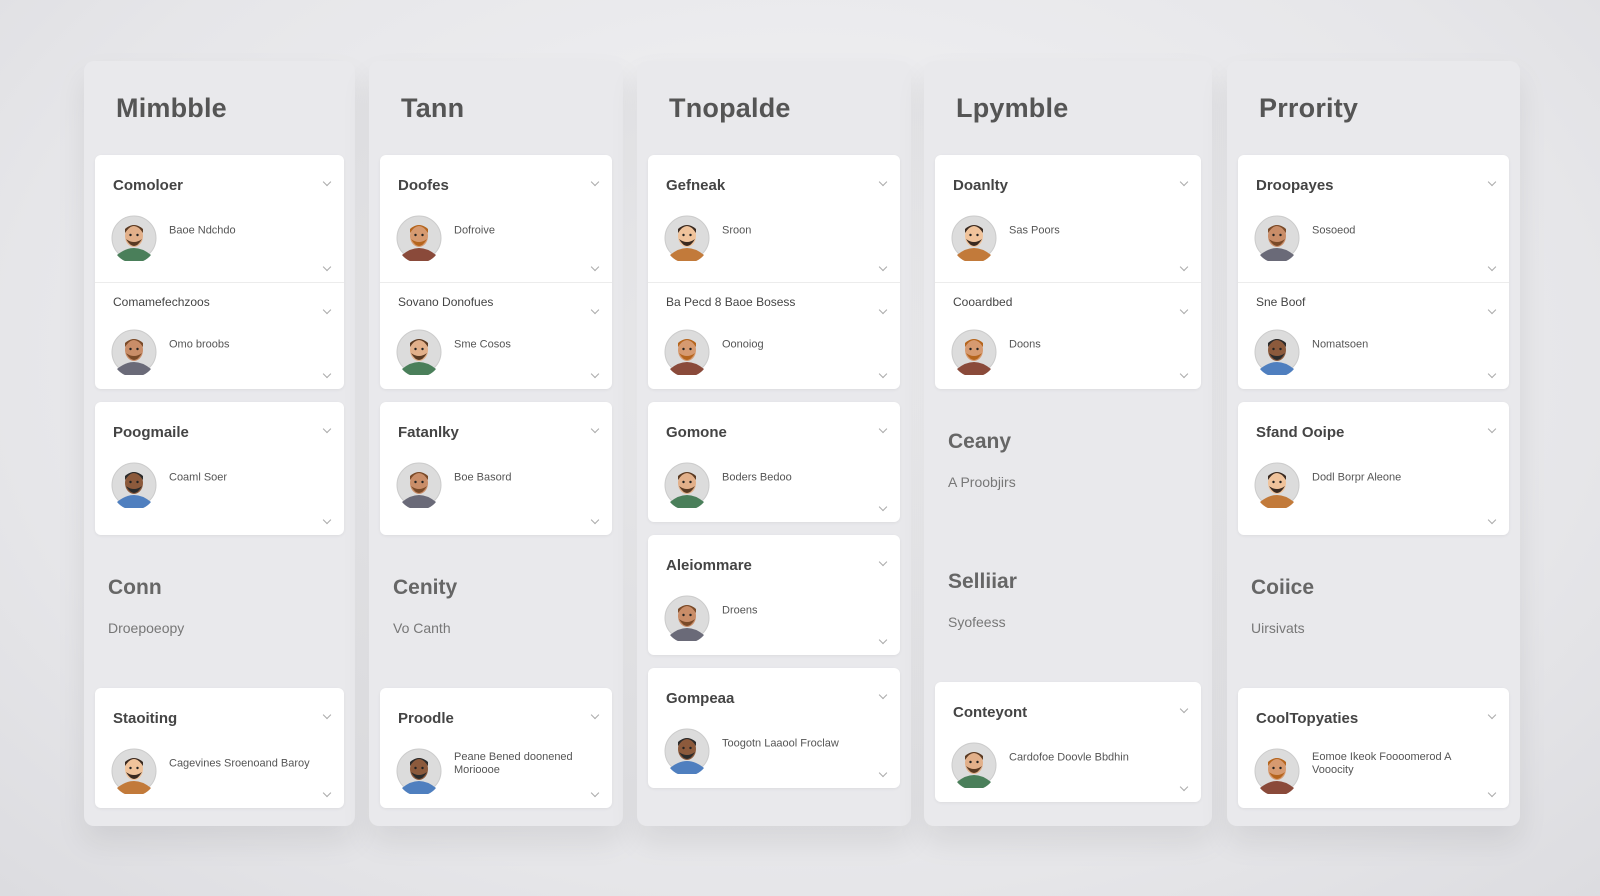 This screenshot has width=1600, height=896. I want to click on person-name: Cagevines Sroenoand Baroy, so click(239, 763).